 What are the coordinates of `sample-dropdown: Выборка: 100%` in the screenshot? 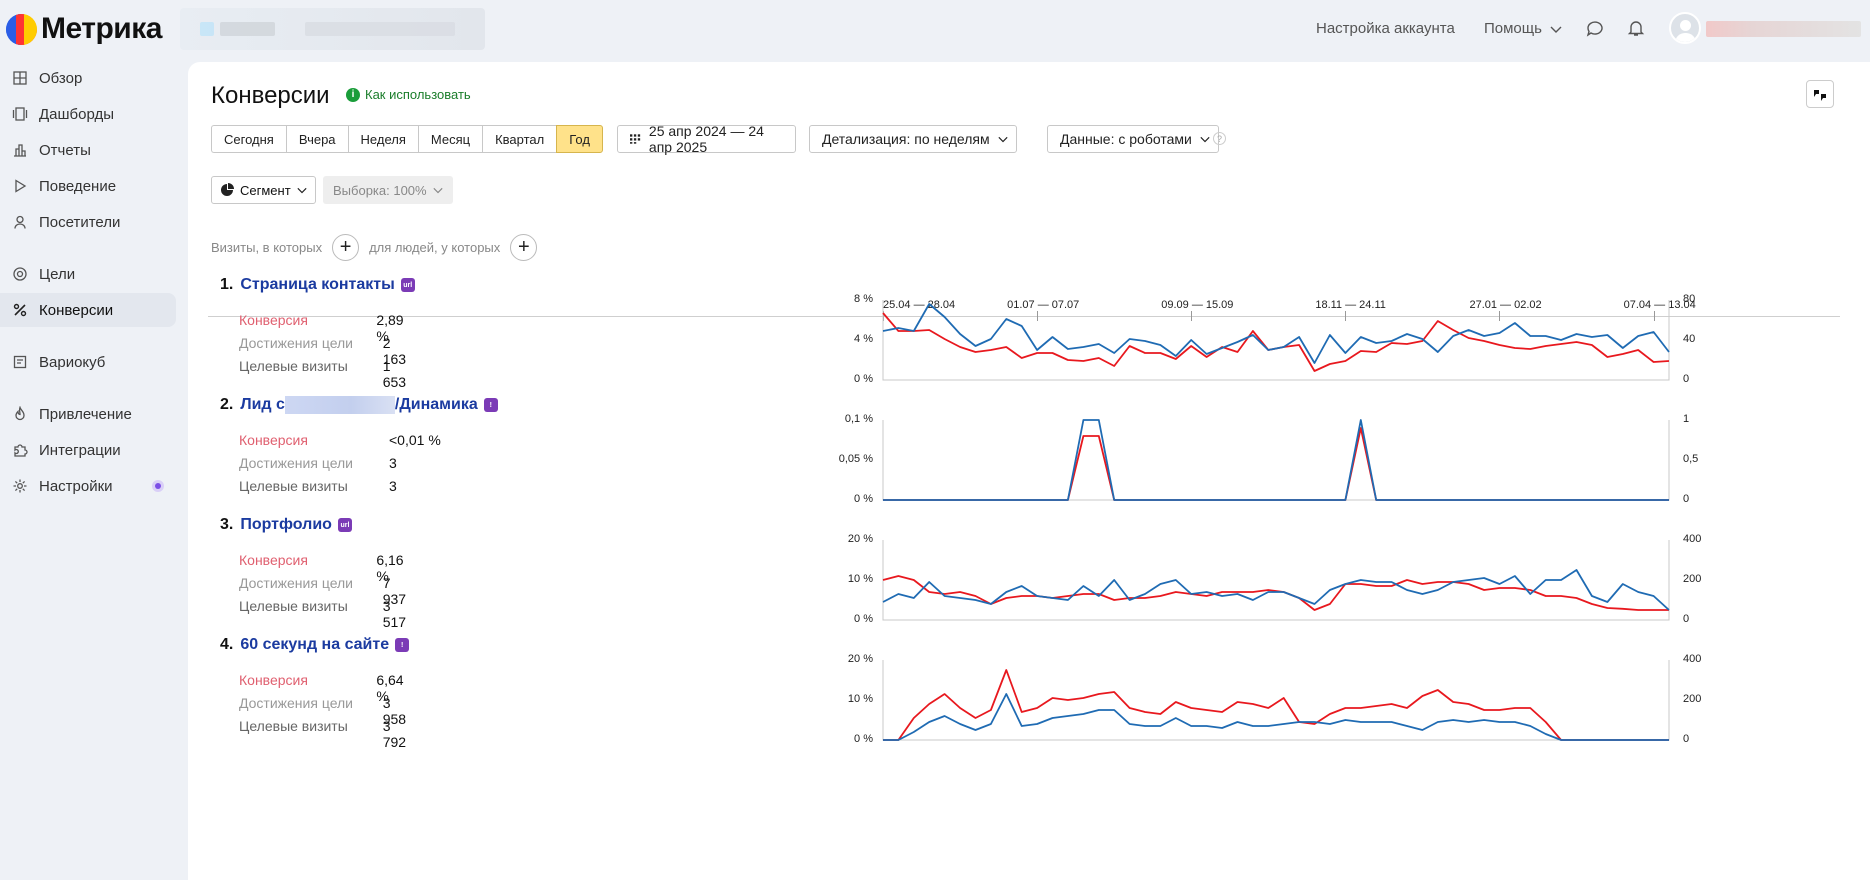 It's located at (388, 190).